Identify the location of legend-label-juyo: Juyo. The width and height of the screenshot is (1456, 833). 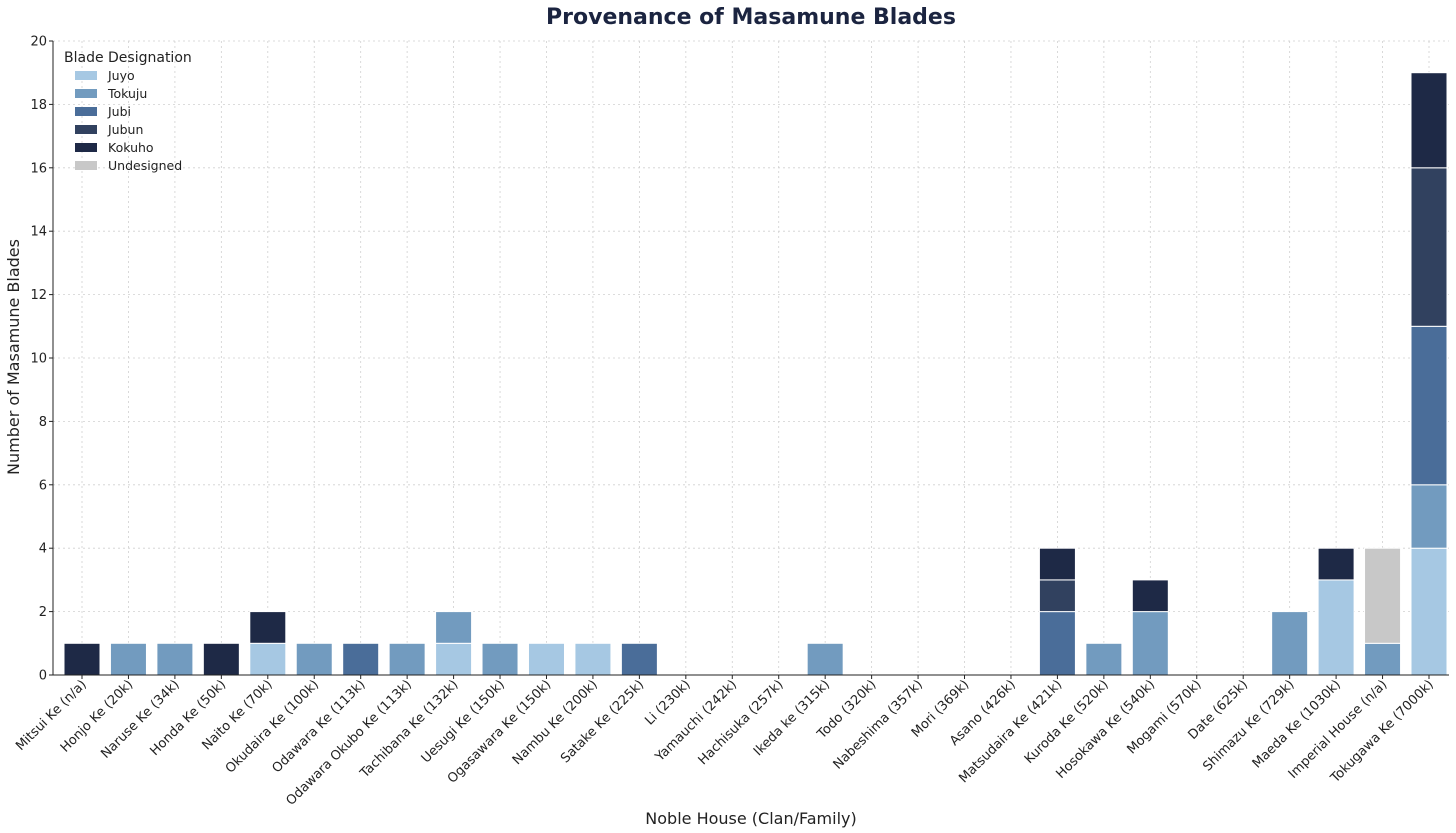
(121, 75).